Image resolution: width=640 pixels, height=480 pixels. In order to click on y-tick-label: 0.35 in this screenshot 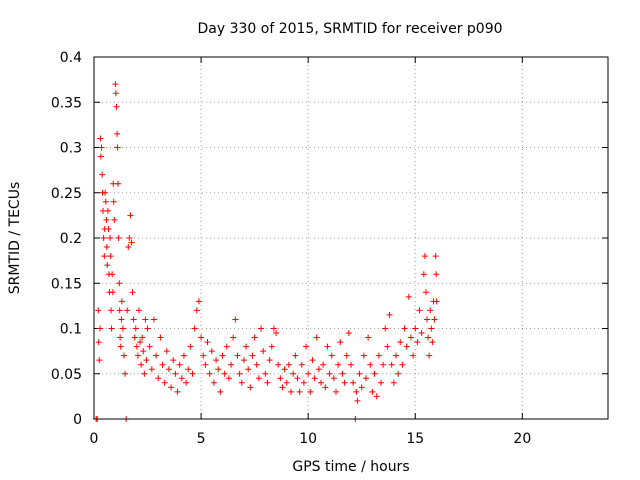, I will do `click(66, 103)`.